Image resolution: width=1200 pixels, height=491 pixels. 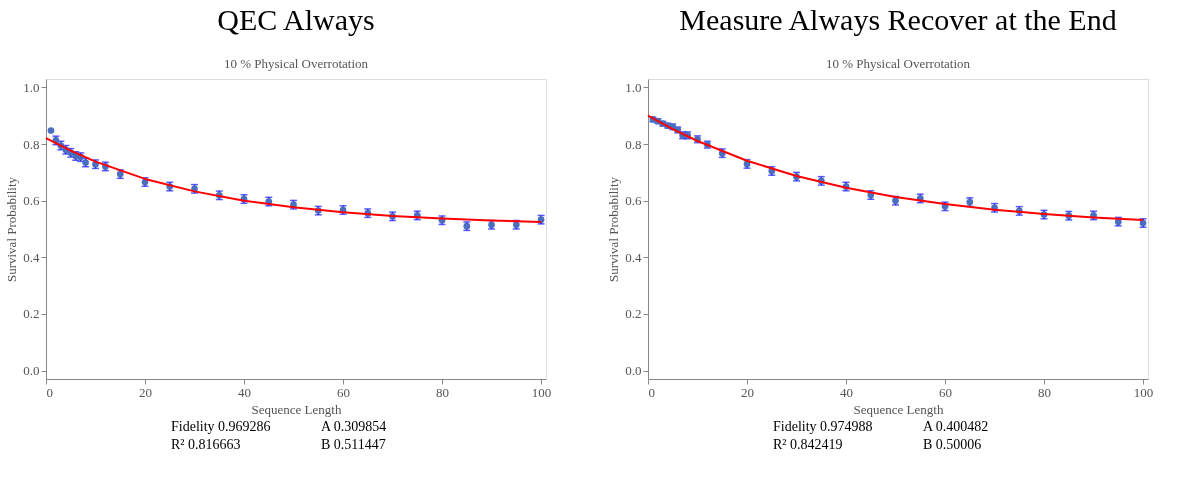 What do you see at coordinates (206, 444) in the screenshot?
I see `text: R² 0.816663` at bounding box center [206, 444].